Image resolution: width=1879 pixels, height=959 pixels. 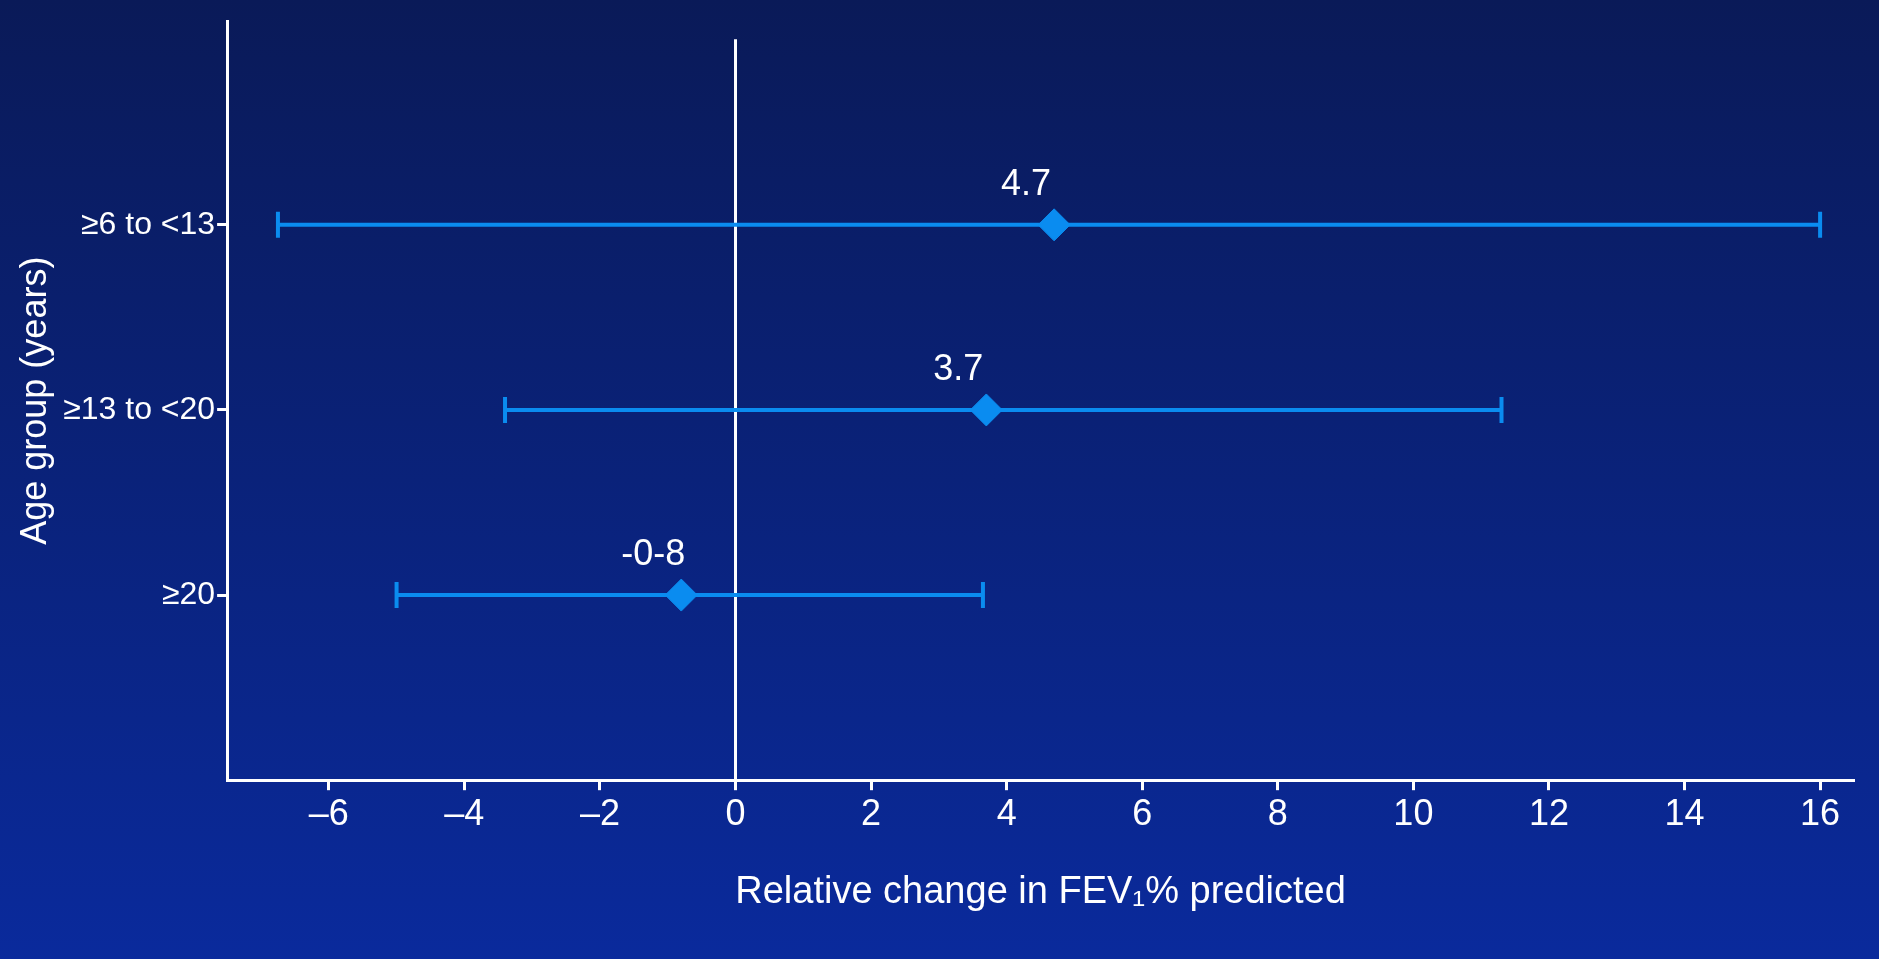 What do you see at coordinates (735, 812) in the screenshot?
I see `x-tick-label: 0` at bounding box center [735, 812].